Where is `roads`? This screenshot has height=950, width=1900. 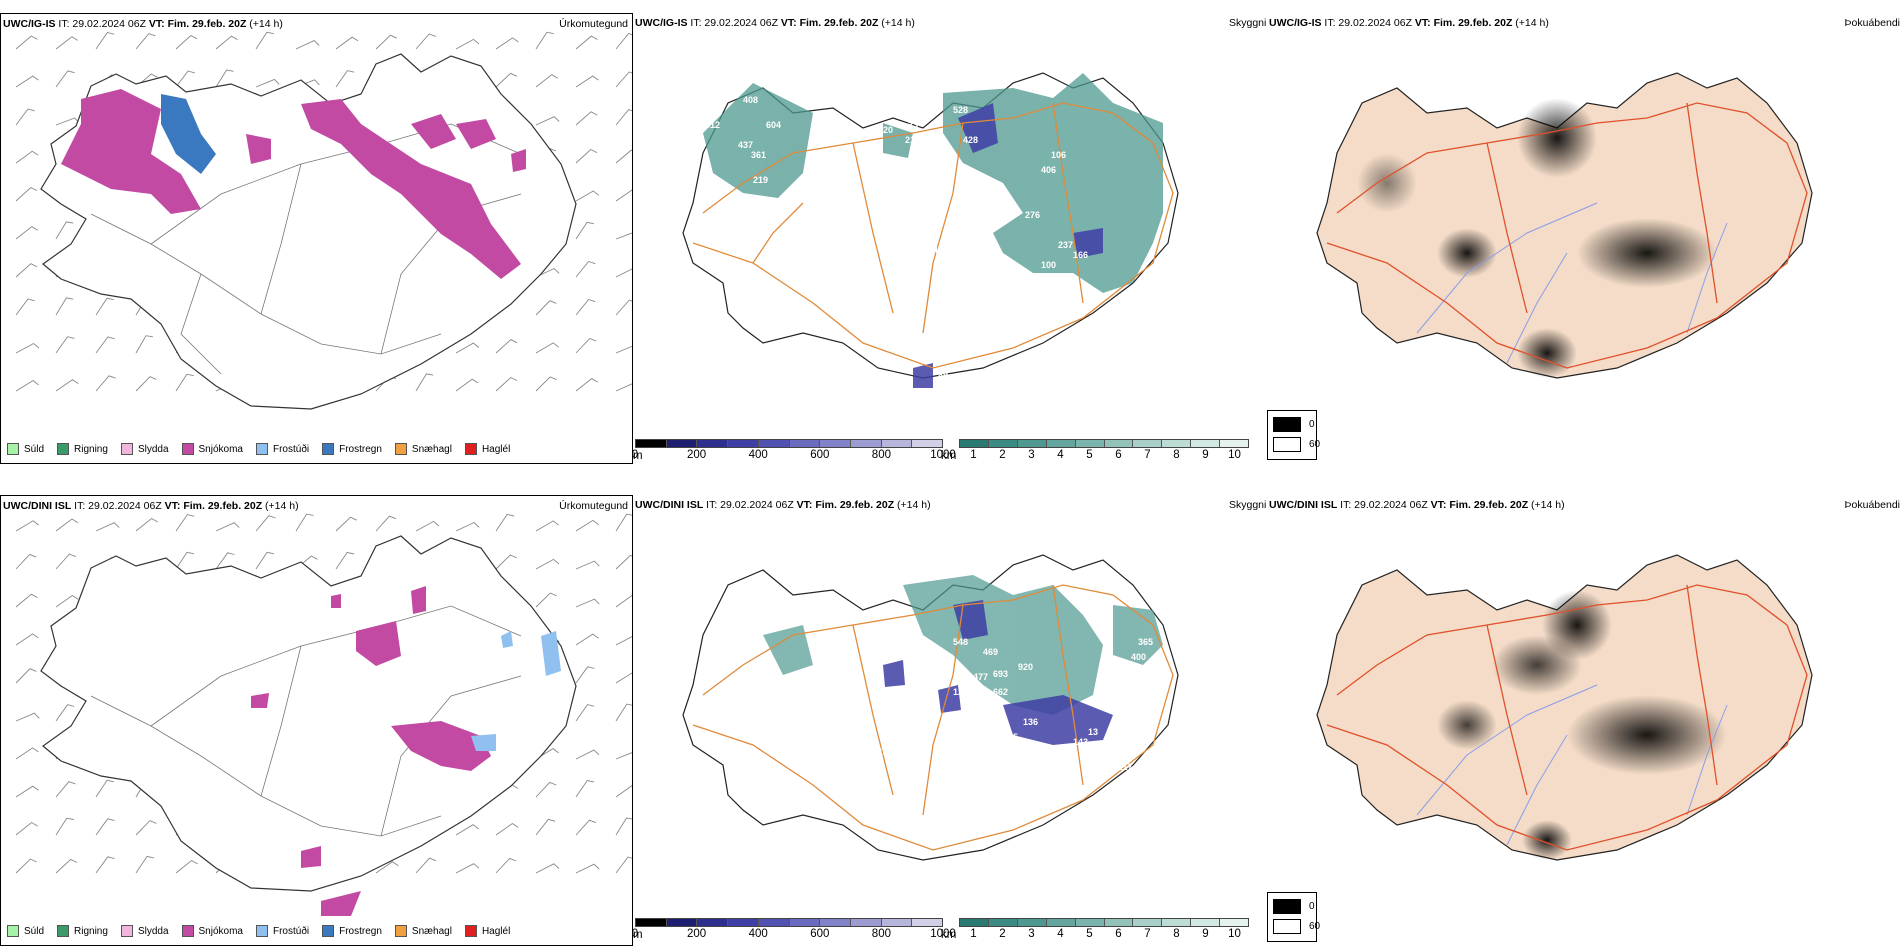 roads is located at coordinates (933, 717).